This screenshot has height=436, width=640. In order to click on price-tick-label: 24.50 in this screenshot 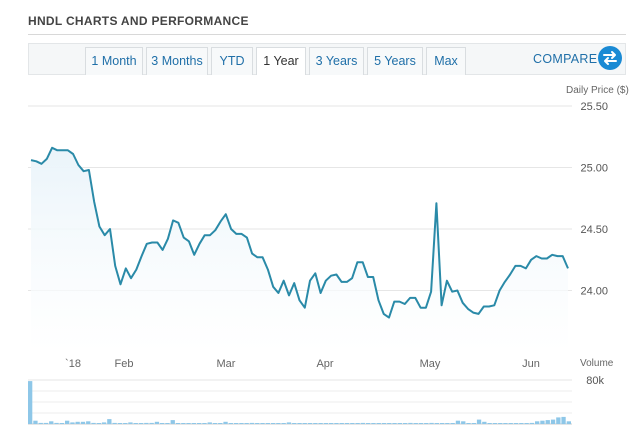, I will do `click(594, 230)`.